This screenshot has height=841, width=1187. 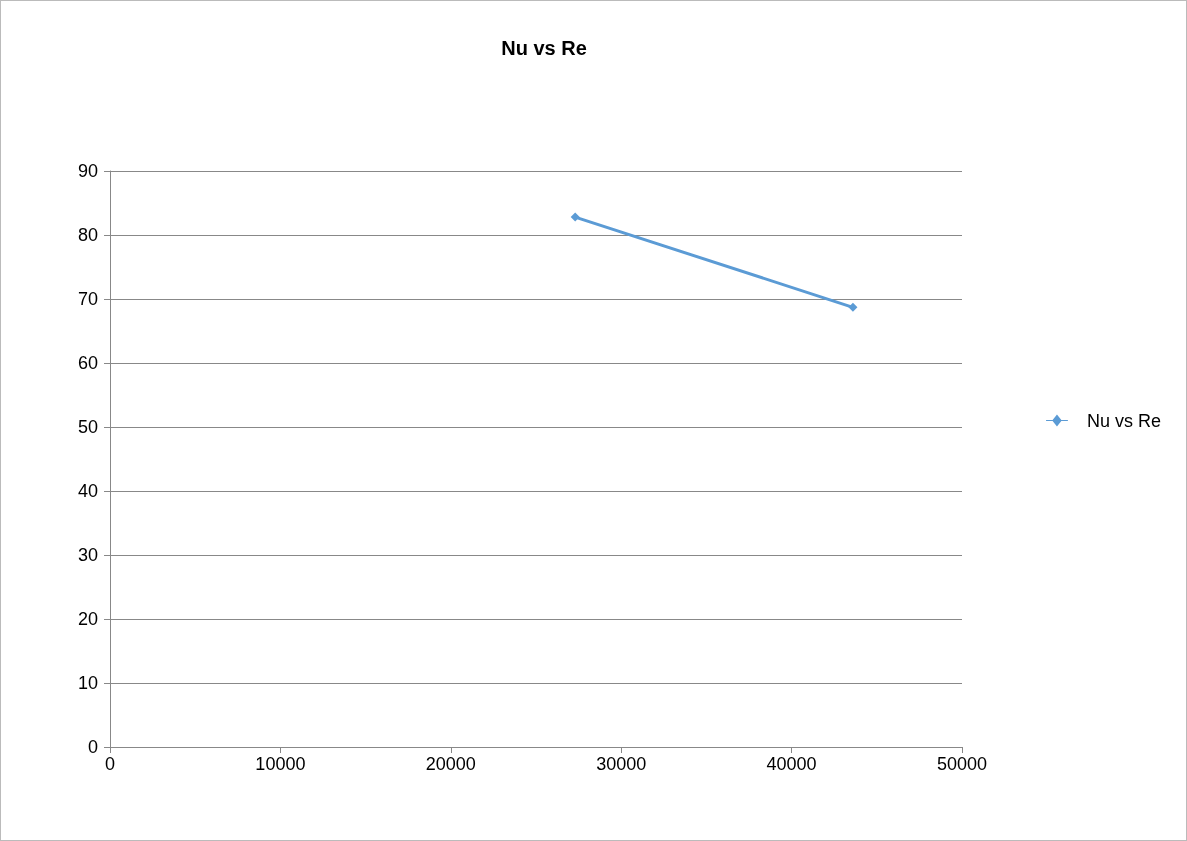 What do you see at coordinates (87, 299) in the screenshot?
I see `y-tick-label: 70` at bounding box center [87, 299].